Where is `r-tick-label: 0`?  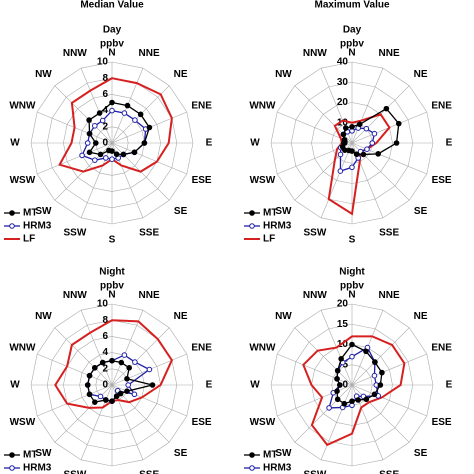 r-tick-label: 0 is located at coordinates (105, 143).